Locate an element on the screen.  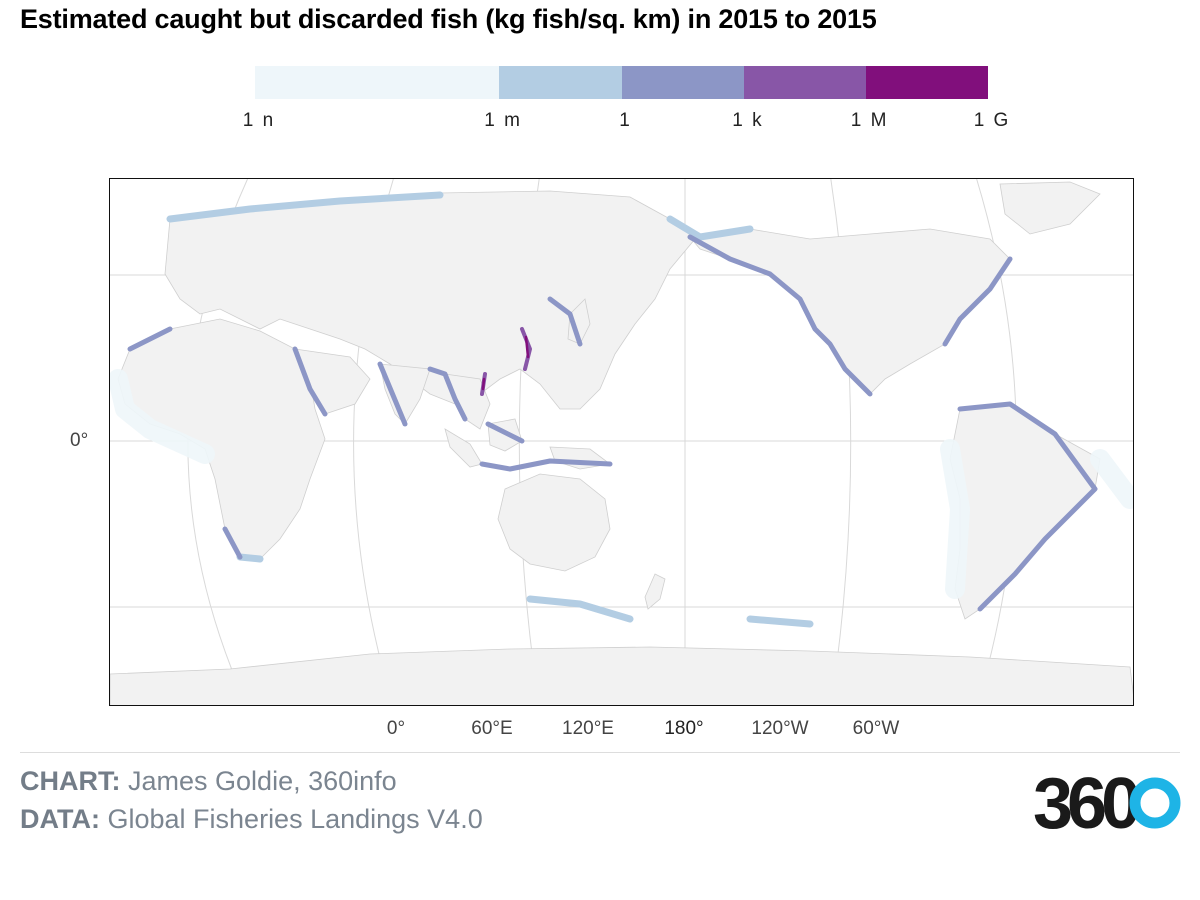
data-credit-value: Global Fisheries Landings V4.0 is located at coordinates (295, 819).